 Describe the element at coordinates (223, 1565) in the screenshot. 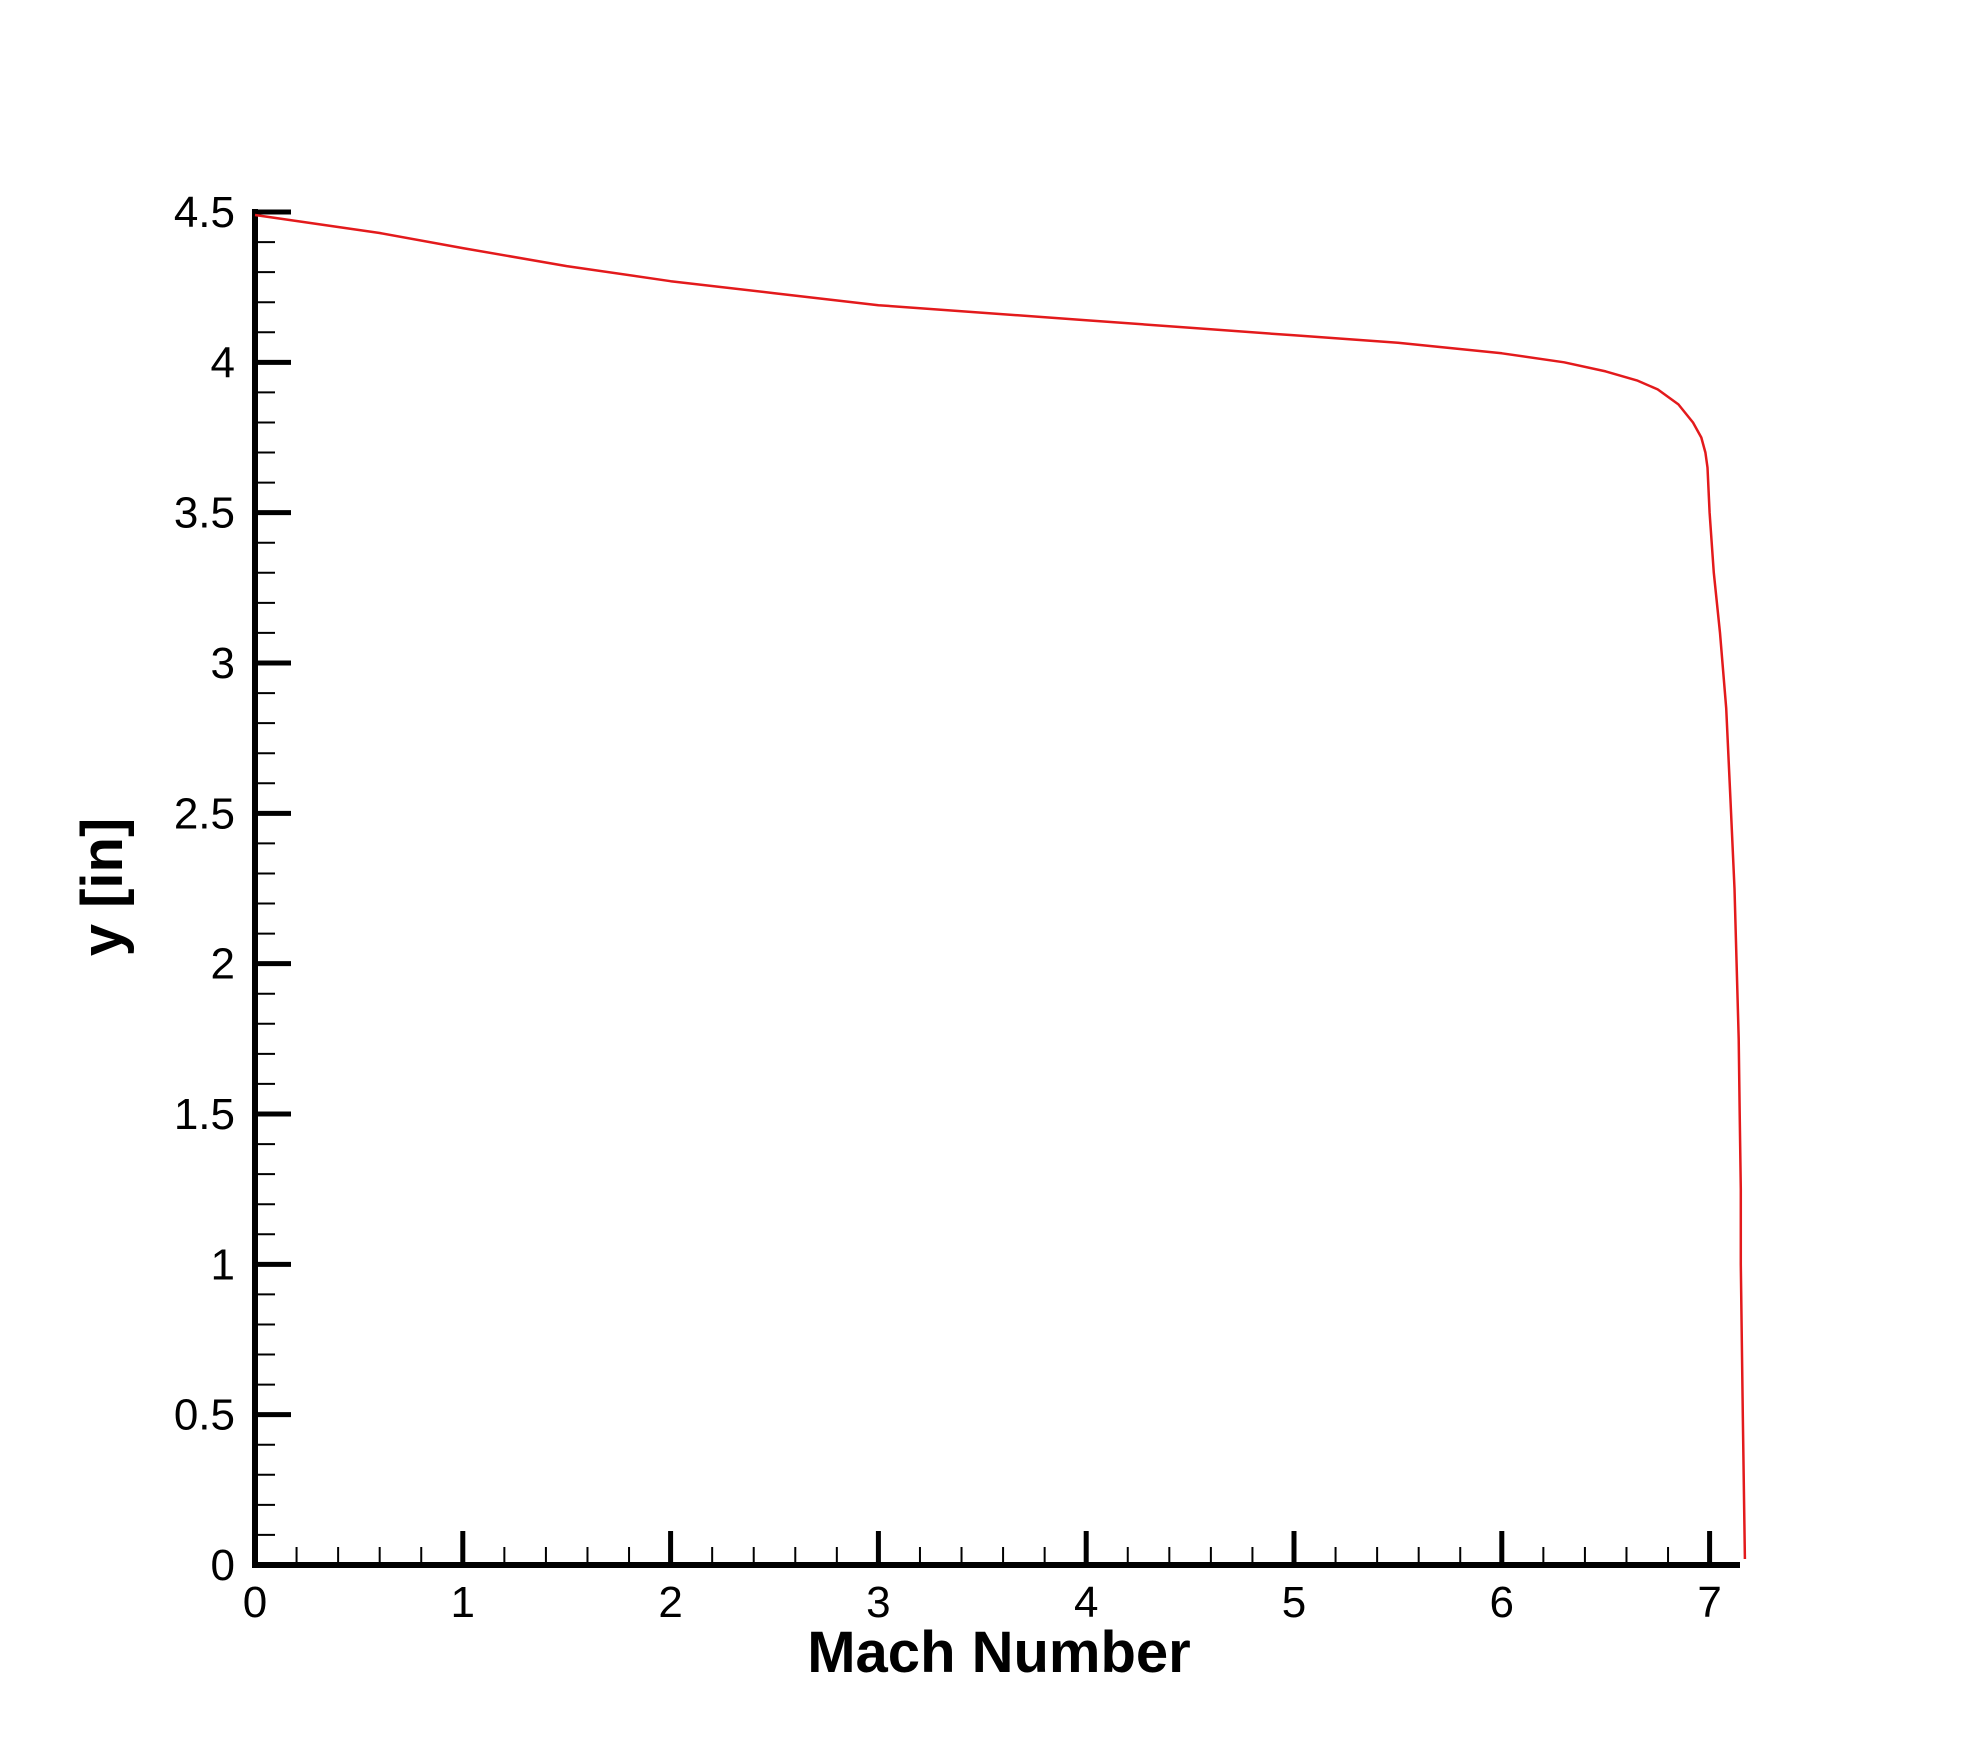

I see `y-tick-label: 0` at that location.